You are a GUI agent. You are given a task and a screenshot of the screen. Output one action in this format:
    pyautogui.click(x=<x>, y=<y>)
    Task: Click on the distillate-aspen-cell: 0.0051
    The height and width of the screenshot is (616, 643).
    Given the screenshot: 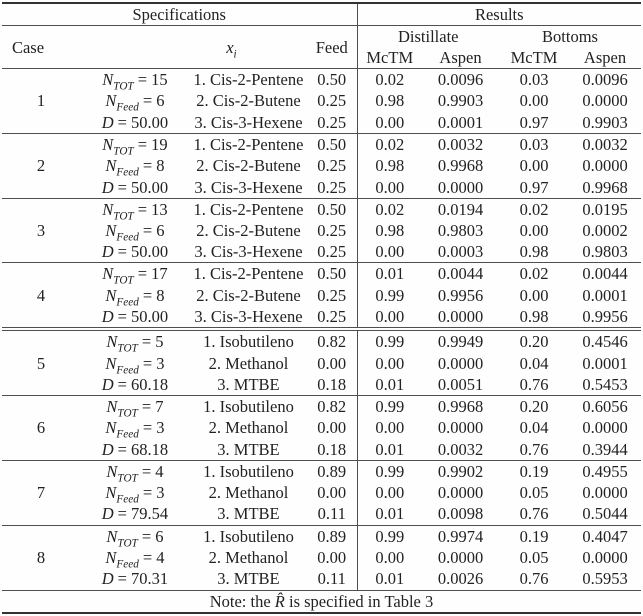 What is the action you would take?
    pyautogui.click(x=460, y=384)
    